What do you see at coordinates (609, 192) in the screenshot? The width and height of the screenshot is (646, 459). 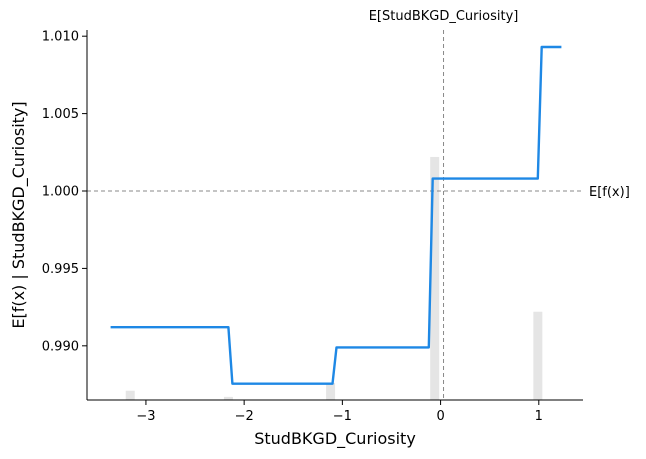 I see `expected-value-label: E[f(x)]` at bounding box center [609, 192].